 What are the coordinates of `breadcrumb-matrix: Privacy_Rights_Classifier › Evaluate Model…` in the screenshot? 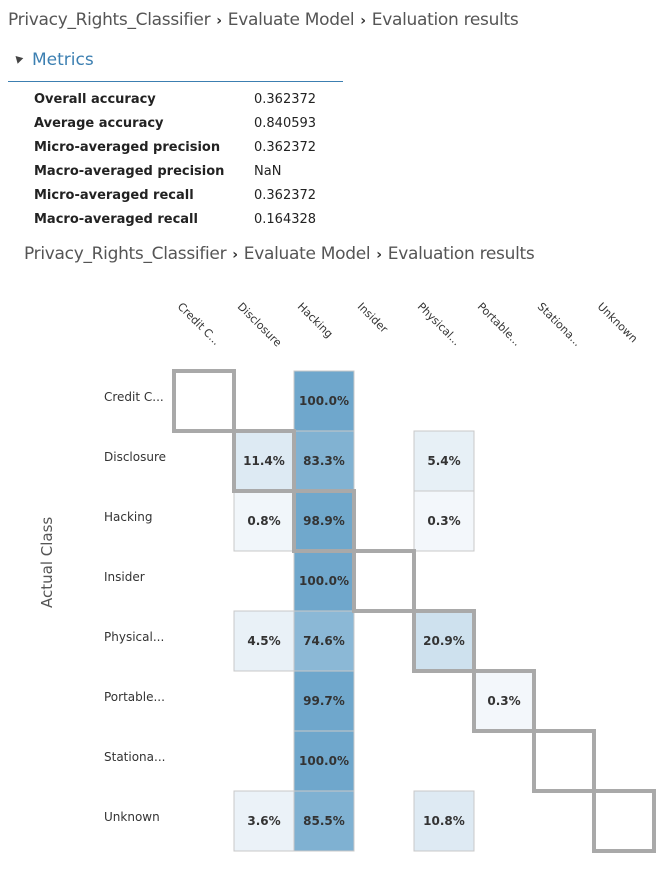 It's located at (279, 254).